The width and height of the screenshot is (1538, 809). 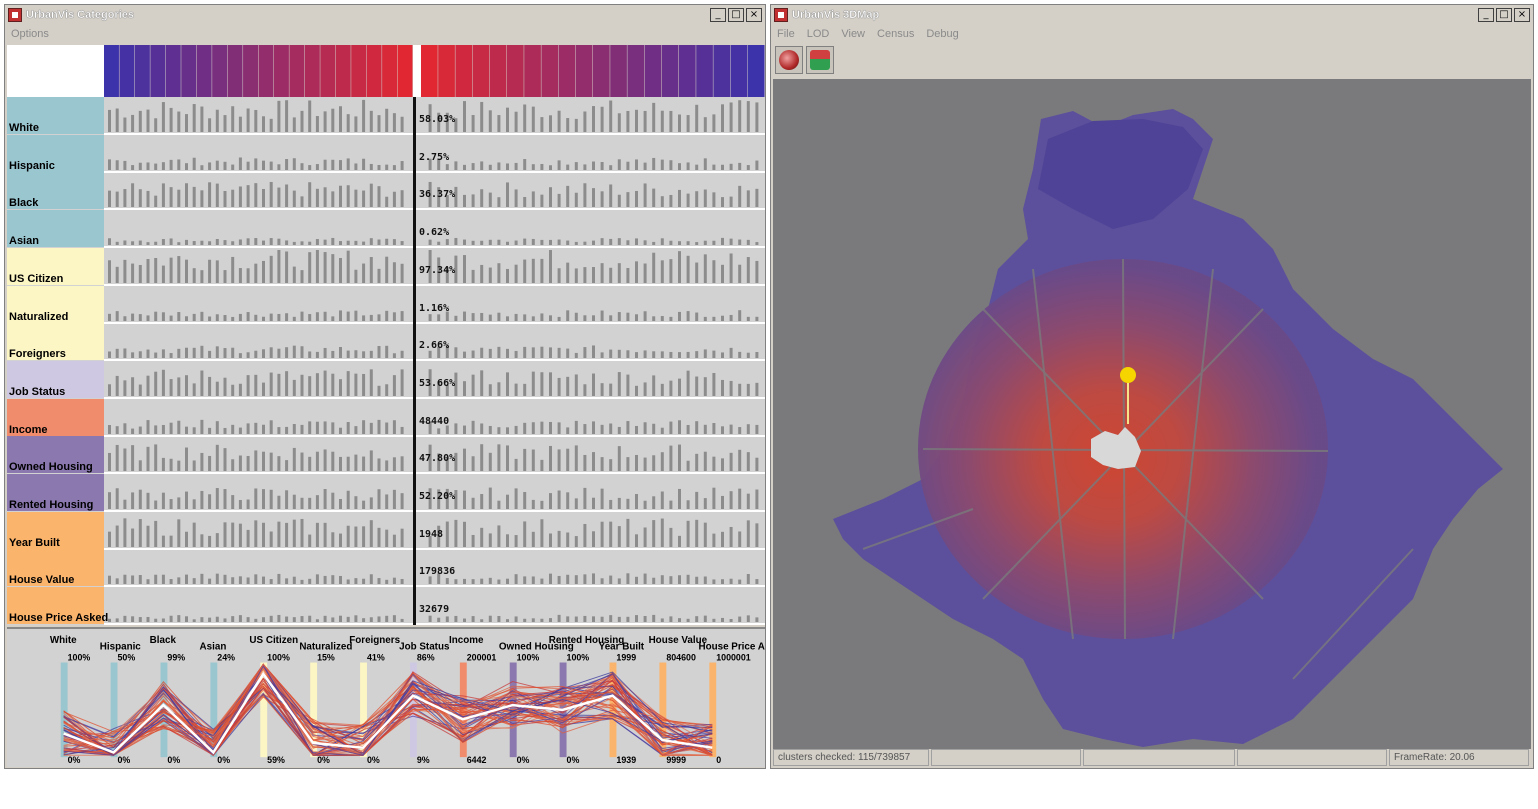 What do you see at coordinates (55, 153) in the screenshot?
I see `category-label-box: Hispanic` at bounding box center [55, 153].